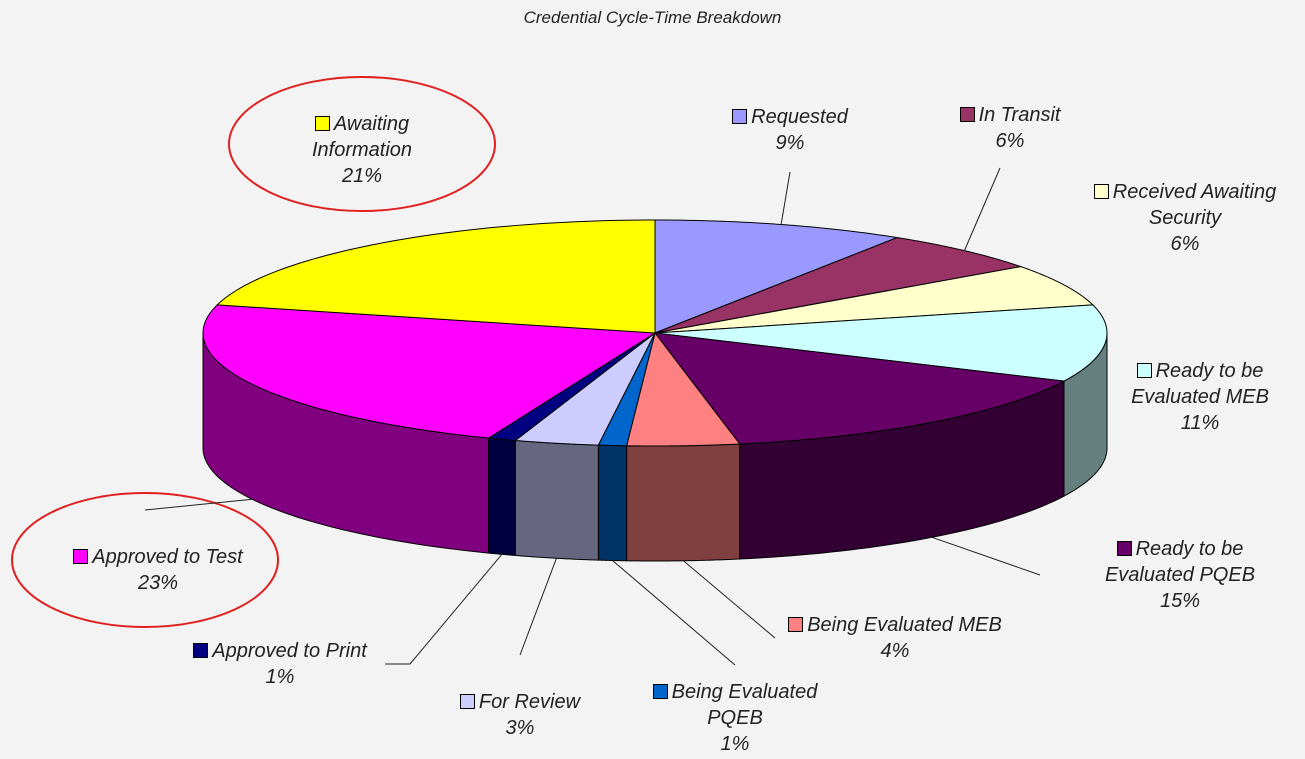  I want to click on slice-name: Requested, so click(799, 117).